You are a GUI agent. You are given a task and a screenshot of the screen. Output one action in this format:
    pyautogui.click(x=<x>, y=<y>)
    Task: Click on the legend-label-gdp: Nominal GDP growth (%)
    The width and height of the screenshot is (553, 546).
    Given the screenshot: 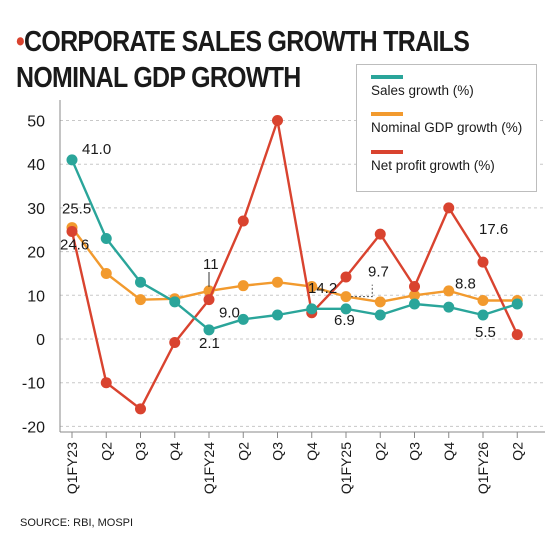 What is the action you would take?
    pyautogui.click(x=447, y=127)
    